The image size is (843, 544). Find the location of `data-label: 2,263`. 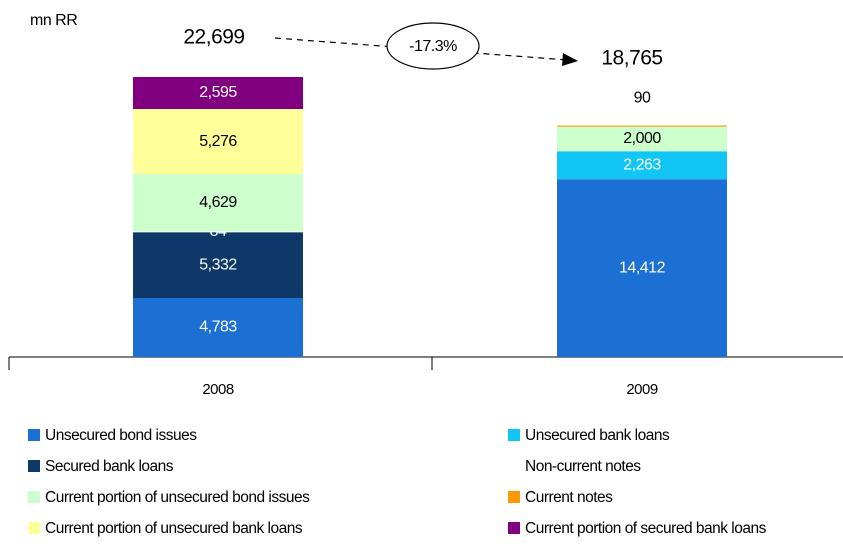

data-label: 2,263 is located at coordinates (642, 164).